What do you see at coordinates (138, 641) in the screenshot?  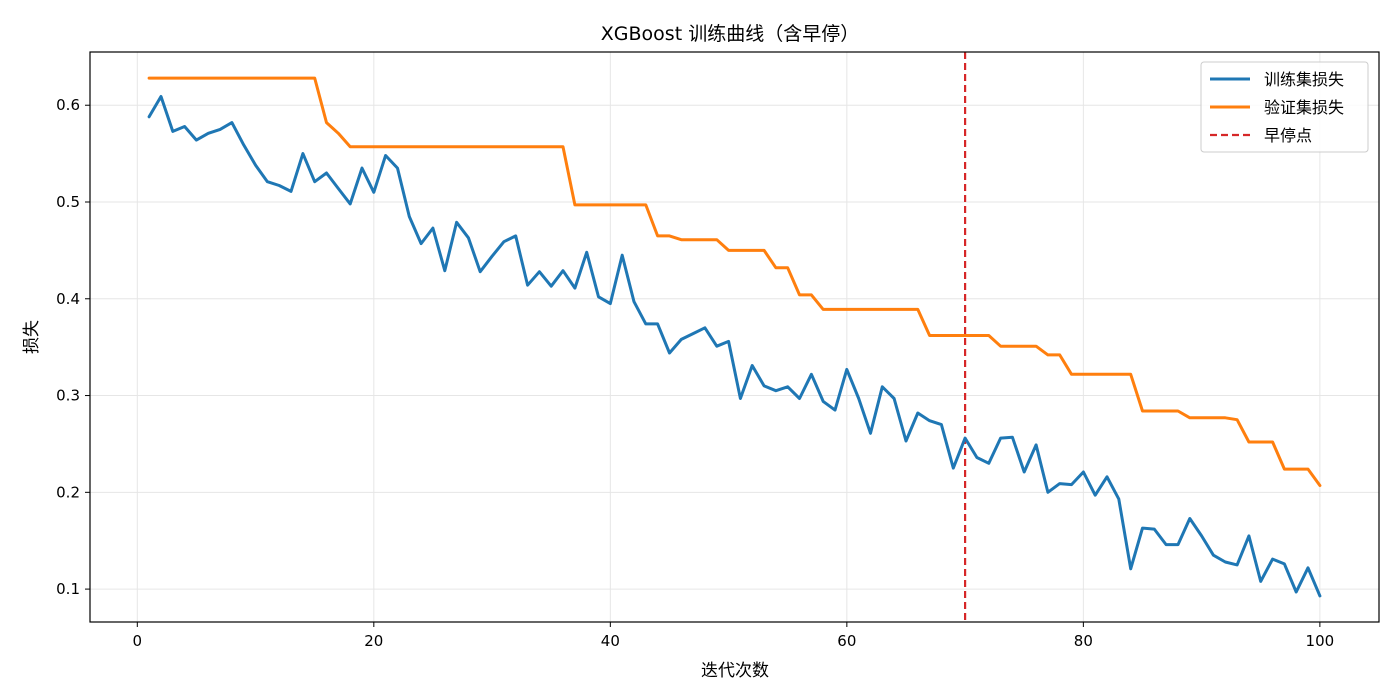 I see `x-tick-label: 0` at bounding box center [138, 641].